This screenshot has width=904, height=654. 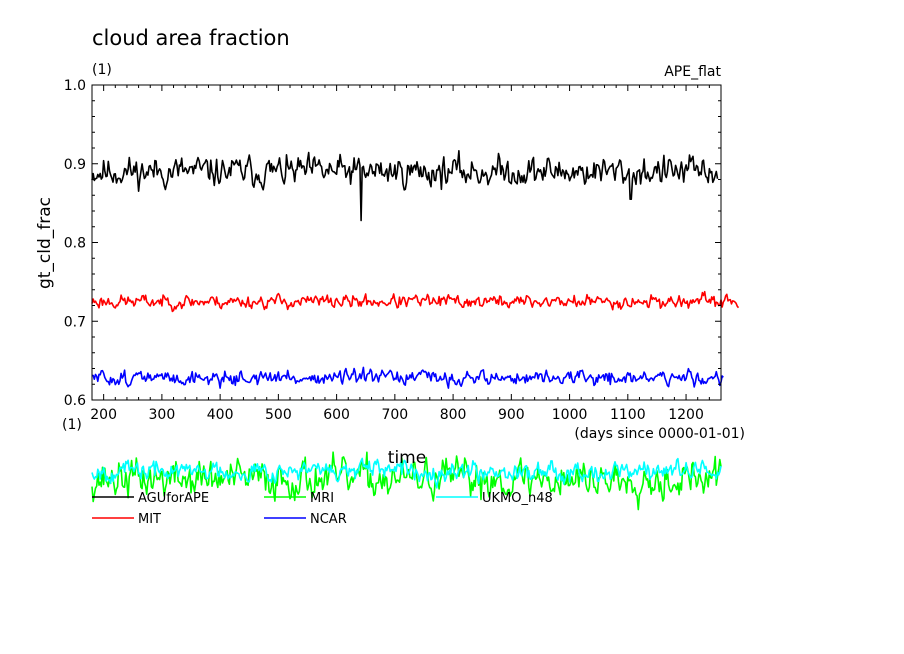 I want to click on y-units: (1), so click(x=102, y=70).